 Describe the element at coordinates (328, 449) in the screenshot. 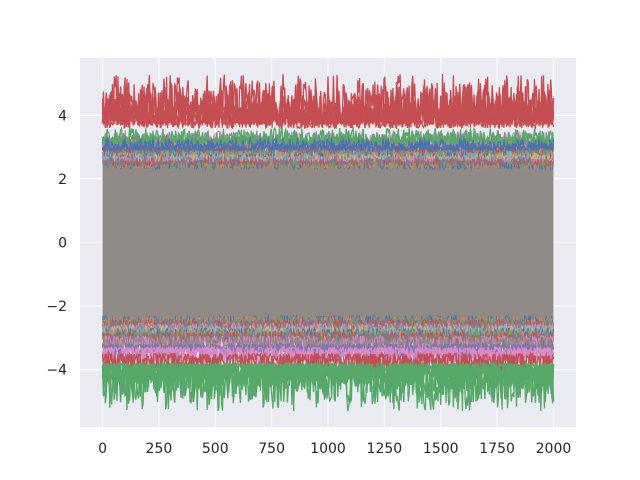

I see `x-tick-label: 1000` at that location.